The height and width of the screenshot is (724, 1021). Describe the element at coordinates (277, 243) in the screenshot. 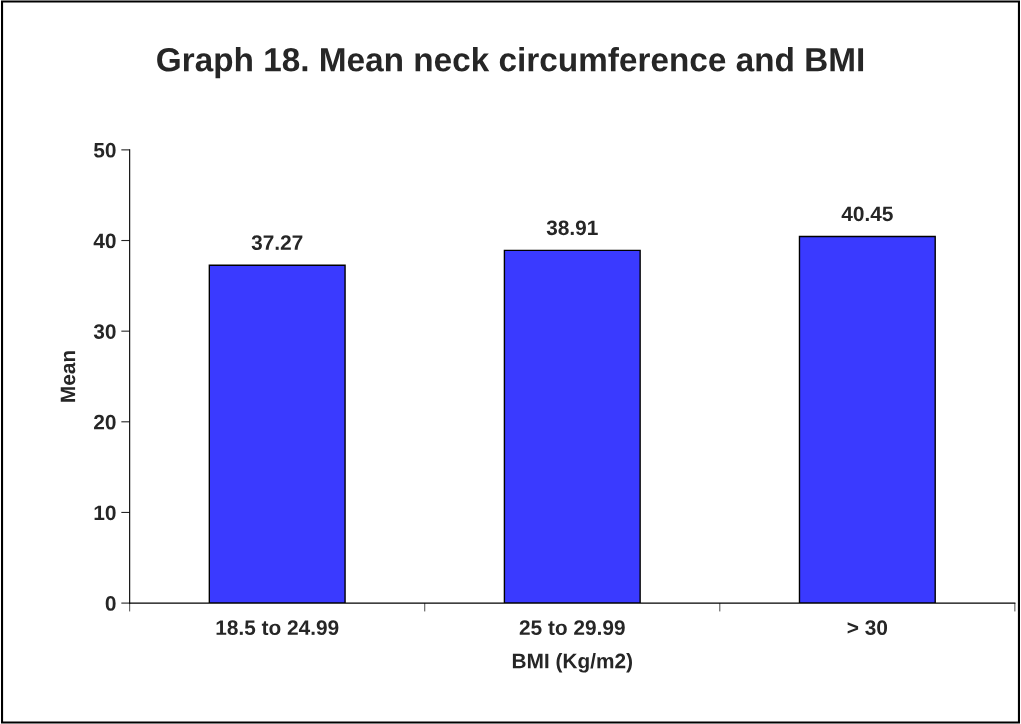

I see `data-label: 37.27` at that location.